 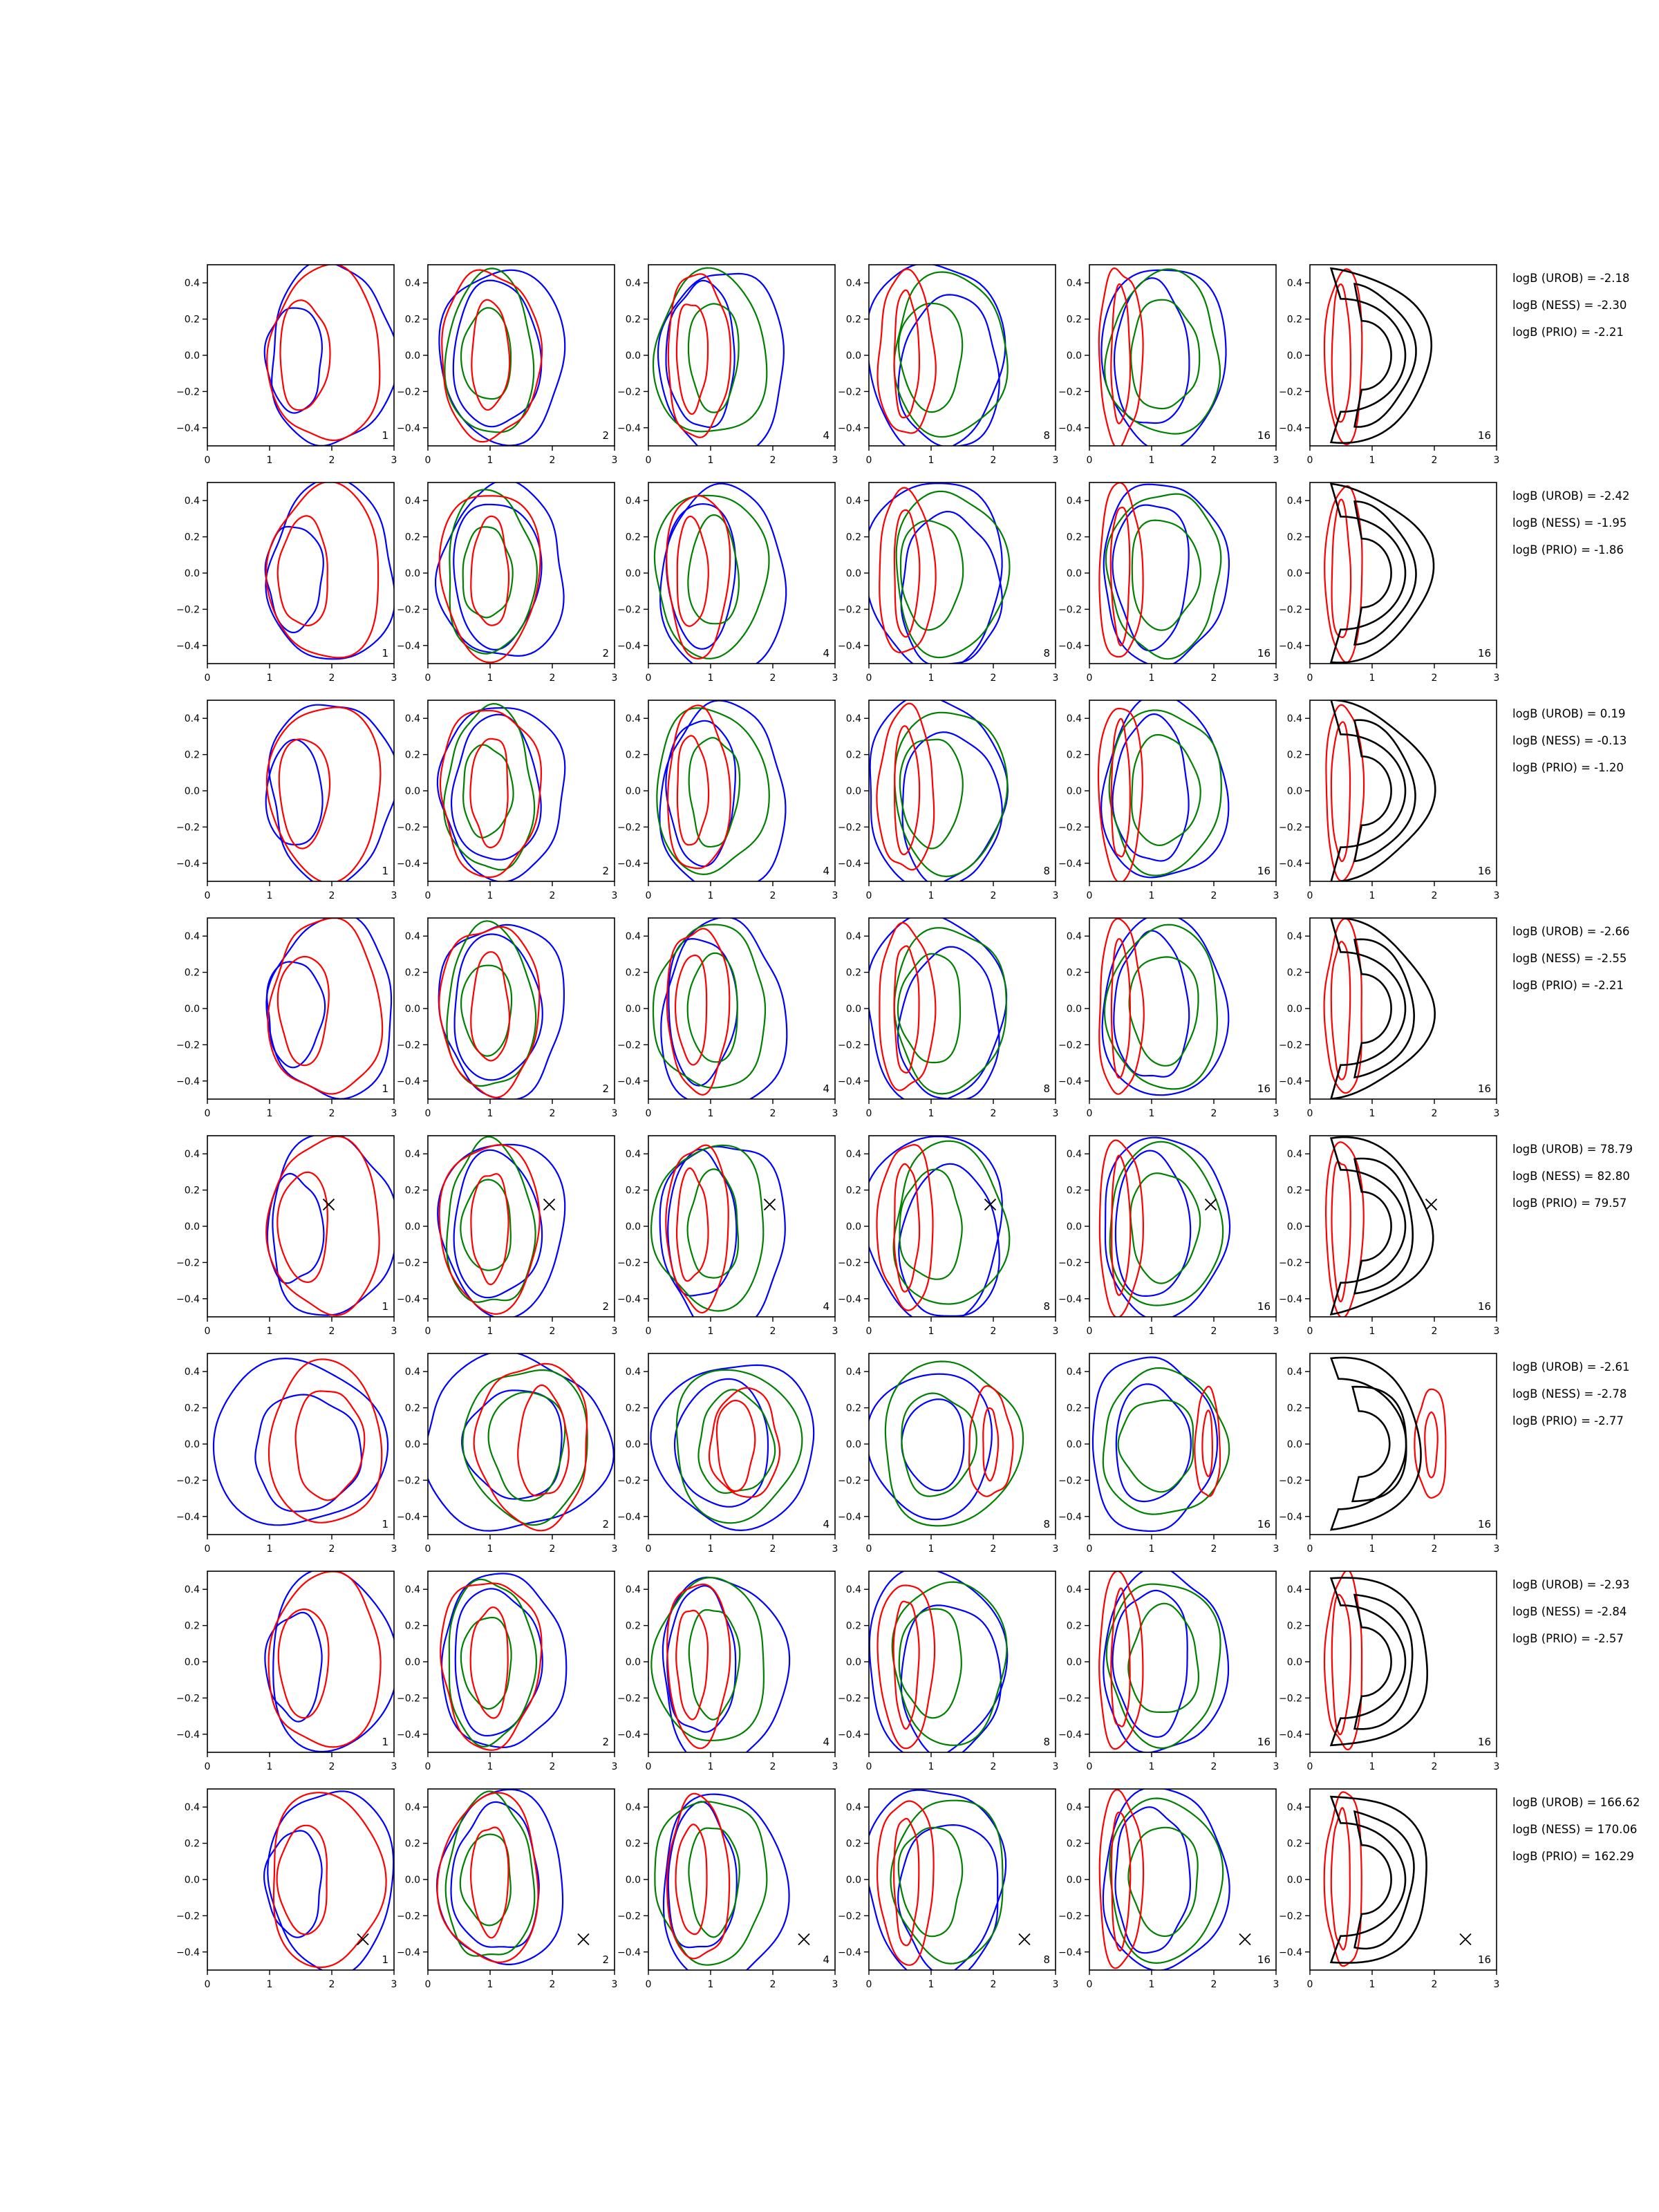 What do you see at coordinates (286, 1018) in the screenshot?
I see `panel-r3-c0: 0.4 0.2 0.0 −0.2 −0.4 0 1 2 3 1` at bounding box center [286, 1018].